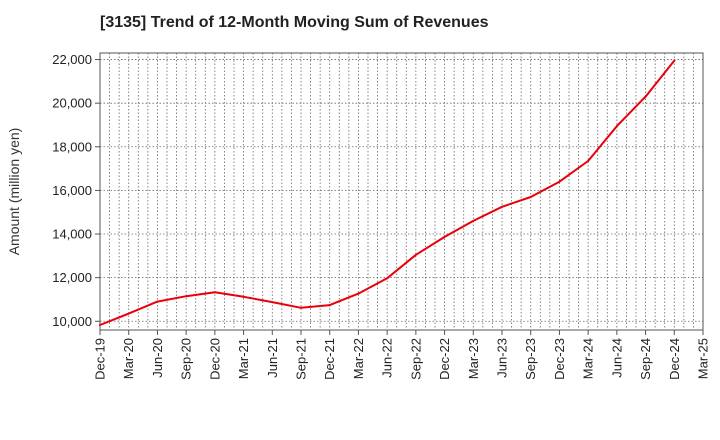 The width and height of the screenshot is (720, 440). What do you see at coordinates (100, 359) in the screenshot?
I see `x-tick-label: Dec-19` at bounding box center [100, 359].